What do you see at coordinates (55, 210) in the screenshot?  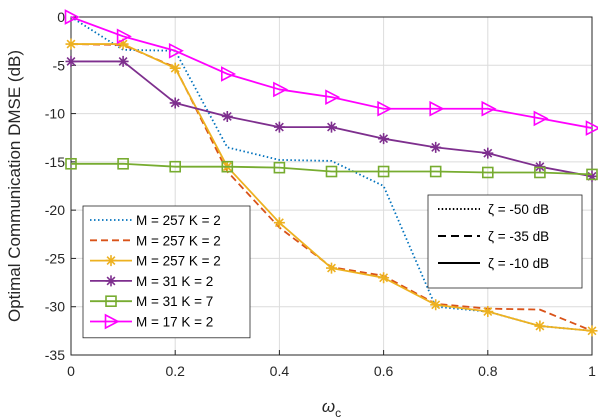 I see `y-tick-label: -20` at bounding box center [55, 210].